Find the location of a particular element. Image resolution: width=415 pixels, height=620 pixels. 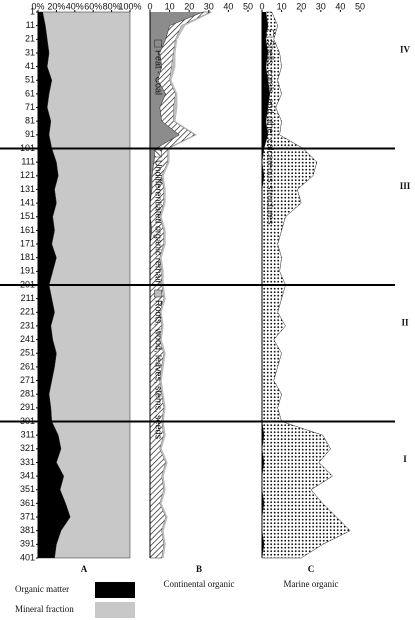

y-tick-label: 151 is located at coordinates (27, 216).